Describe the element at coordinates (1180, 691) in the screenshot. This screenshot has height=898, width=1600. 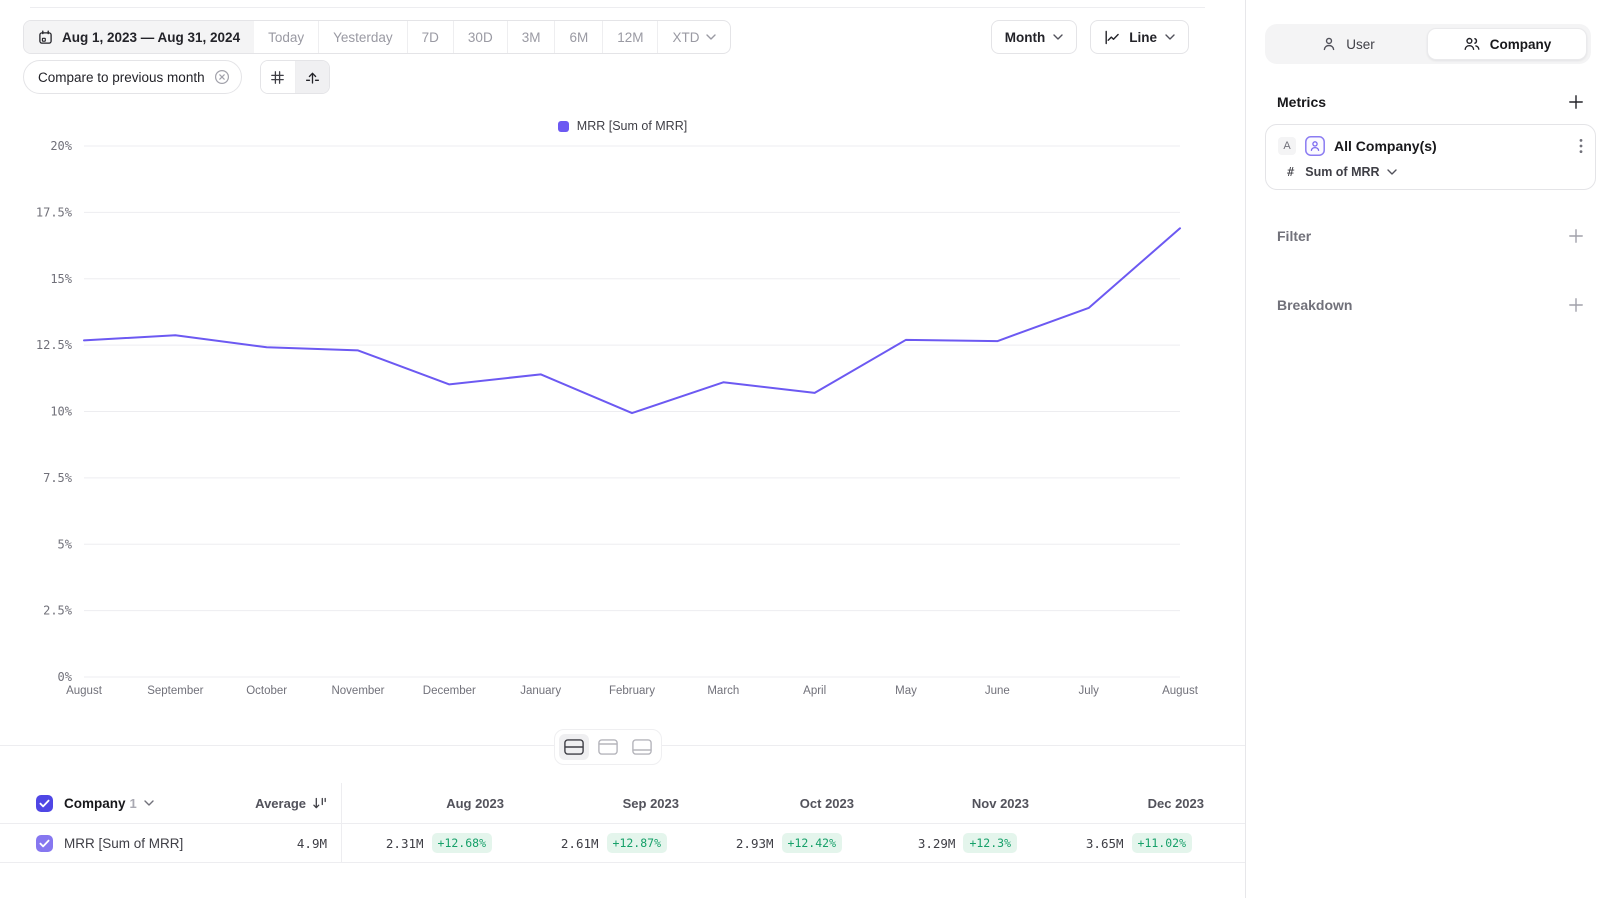
I see `x-axis-tick-label: August` at that location.